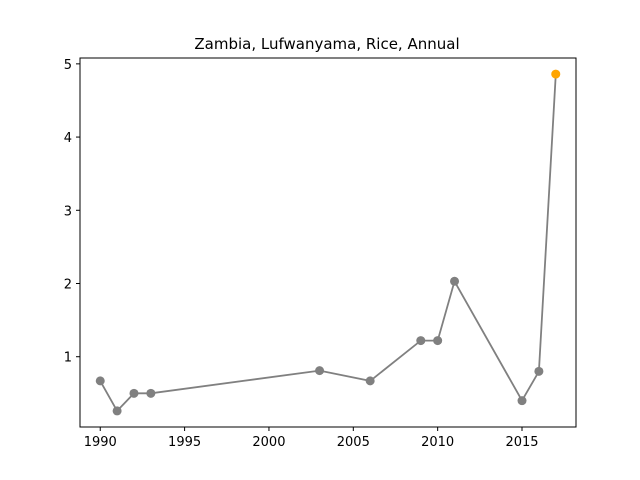  What do you see at coordinates (100, 442) in the screenshot?
I see `x-tick-label: 1990` at bounding box center [100, 442].